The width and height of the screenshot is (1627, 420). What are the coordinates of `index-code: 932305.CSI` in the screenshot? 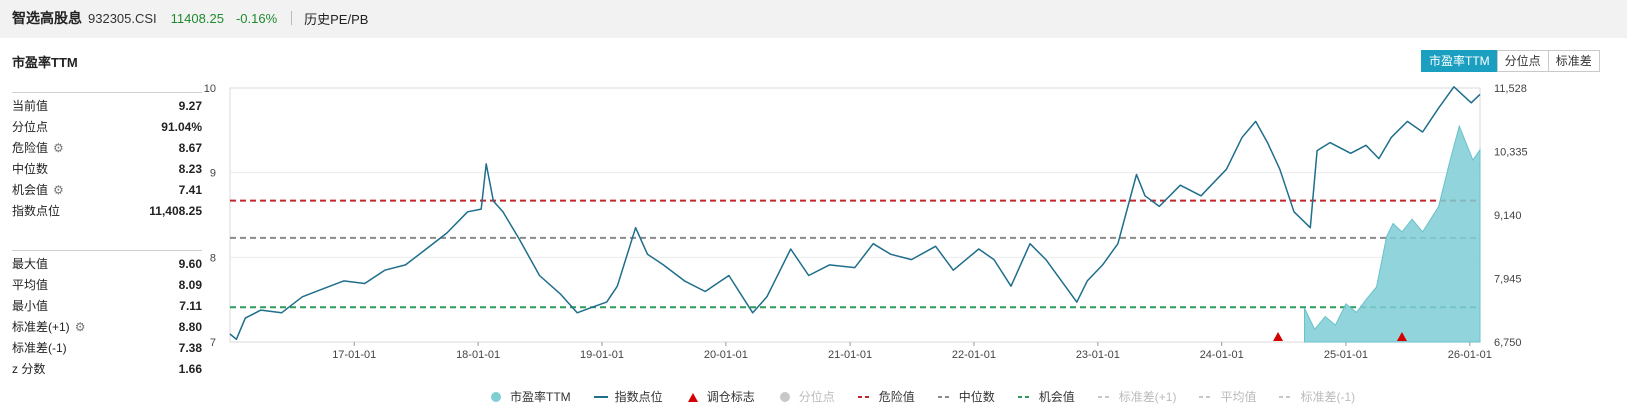 It's located at (122, 18).